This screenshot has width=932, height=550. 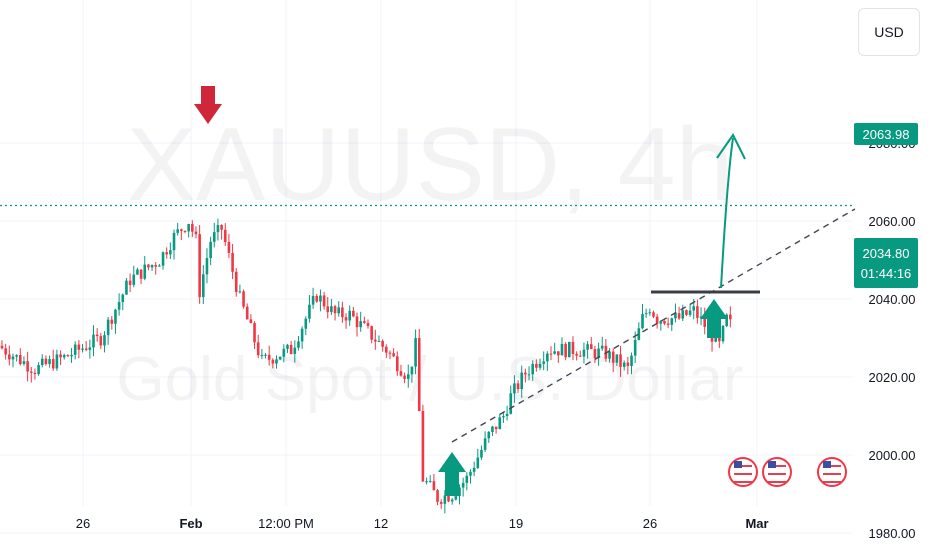 What do you see at coordinates (892, 377) in the screenshot?
I see `price-tick-label: 2020.00` at bounding box center [892, 377].